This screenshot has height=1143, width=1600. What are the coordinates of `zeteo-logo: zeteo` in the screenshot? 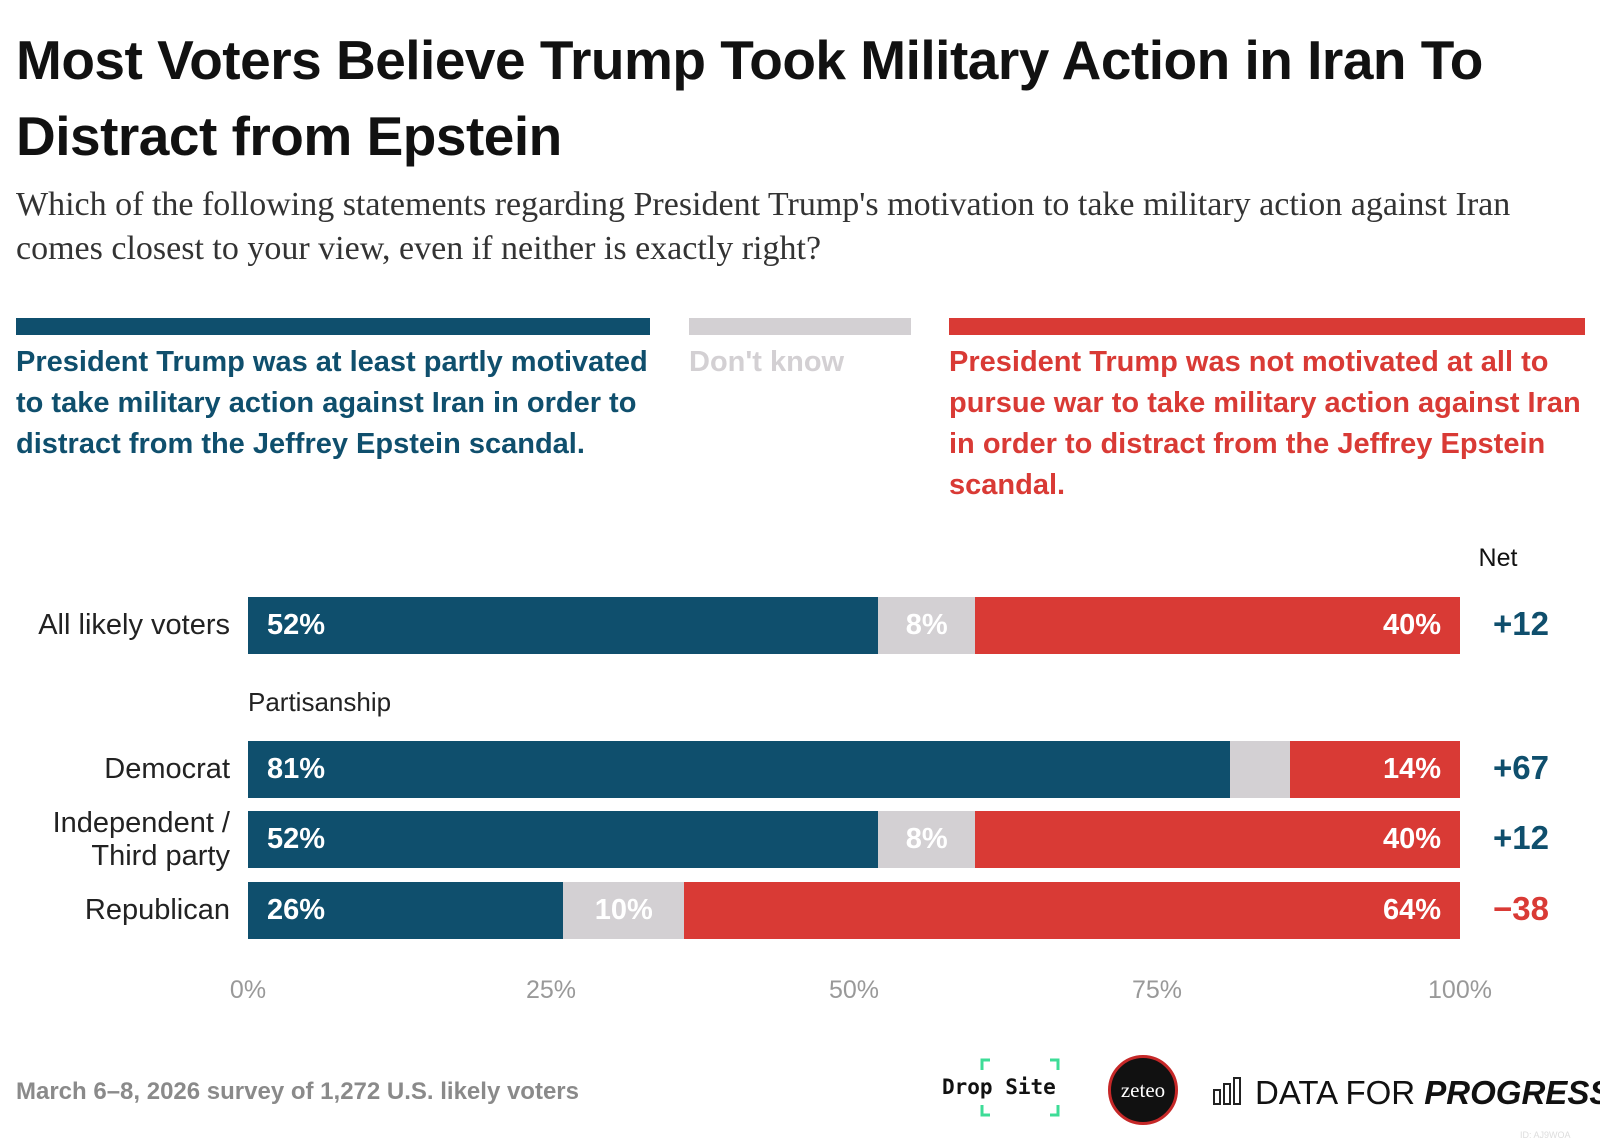 It's located at (1143, 1090).